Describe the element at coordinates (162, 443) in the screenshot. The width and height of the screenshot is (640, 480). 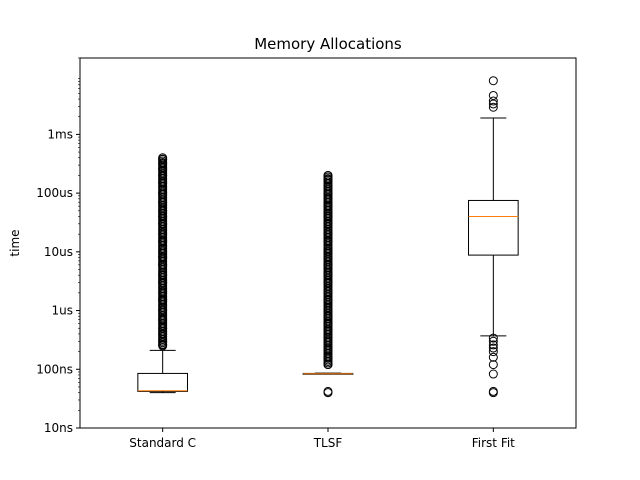
I see `x-tick-label: Standard C` at that location.